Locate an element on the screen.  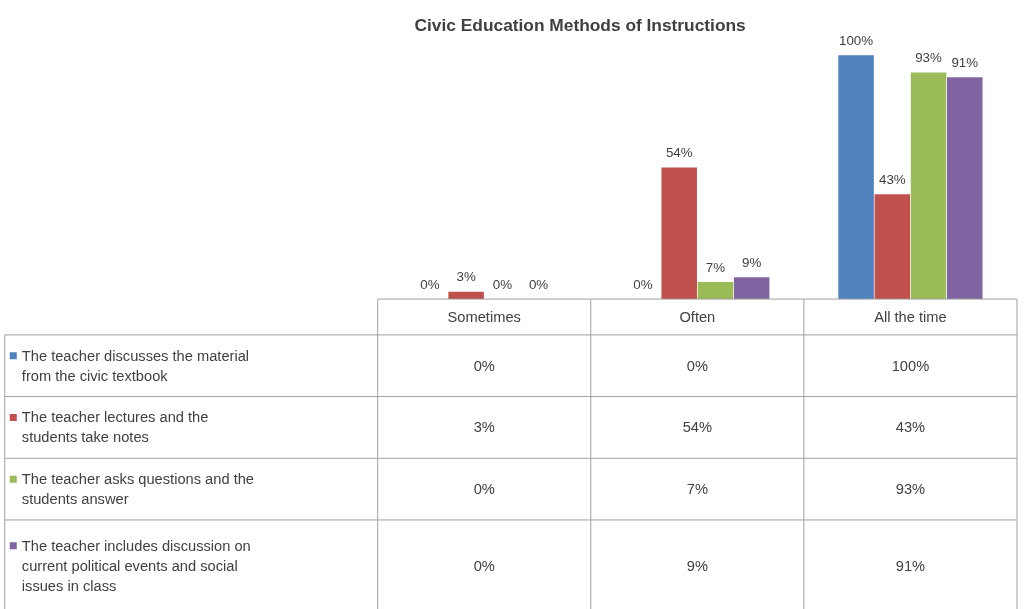
data-label: 7% is located at coordinates (697, 489).